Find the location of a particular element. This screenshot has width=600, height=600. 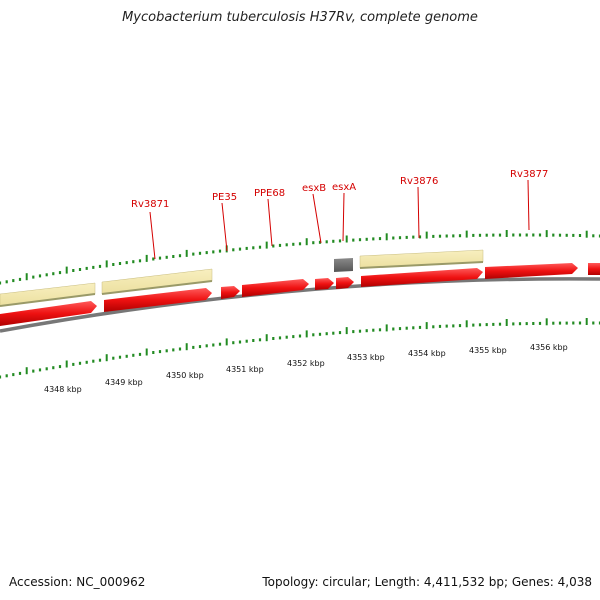

kbp-label: 4353 kbp is located at coordinates (366, 357).